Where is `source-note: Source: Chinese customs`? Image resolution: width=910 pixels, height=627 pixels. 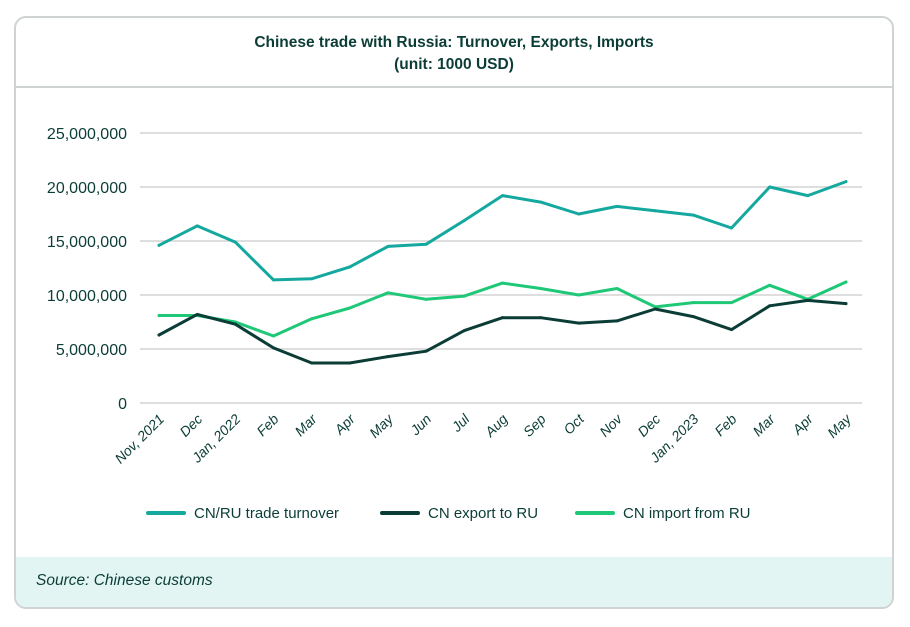 source-note: Source: Chinese customs is located at coordinates (124, 580).